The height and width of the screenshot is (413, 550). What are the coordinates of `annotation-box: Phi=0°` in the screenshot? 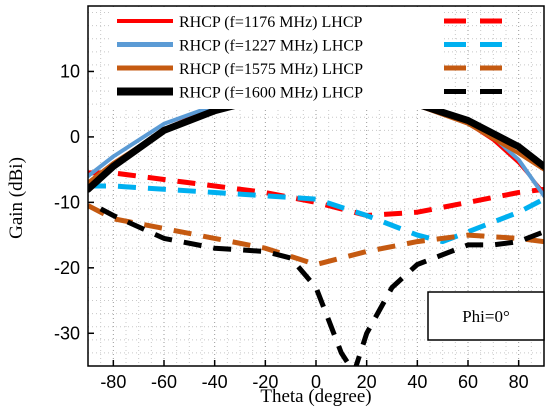 It's located at (486, 316).